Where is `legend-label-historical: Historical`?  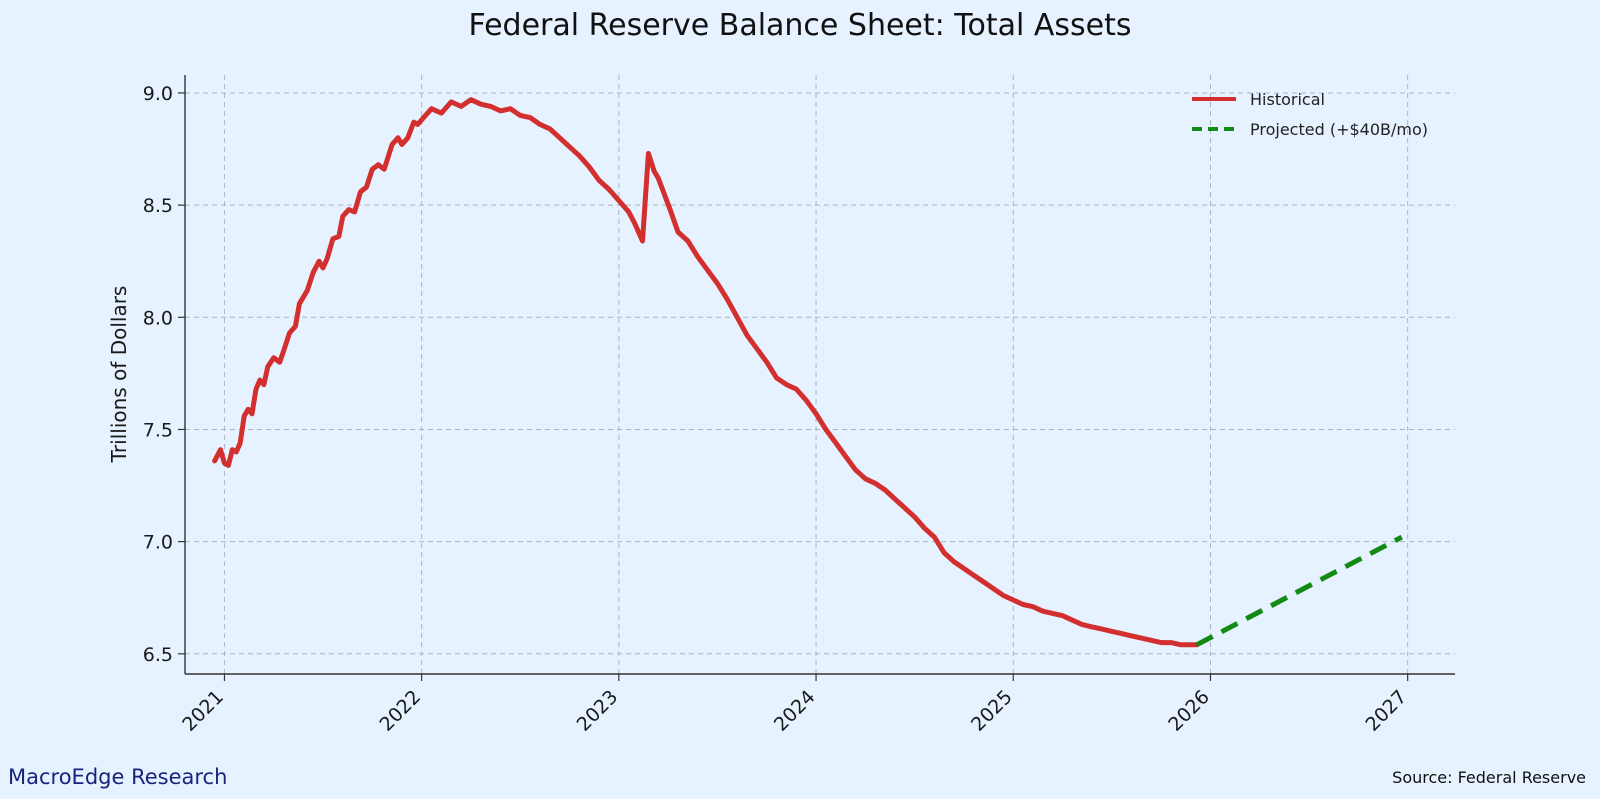
legend-label-historical: Historical is located at coordinates (1287, 99).